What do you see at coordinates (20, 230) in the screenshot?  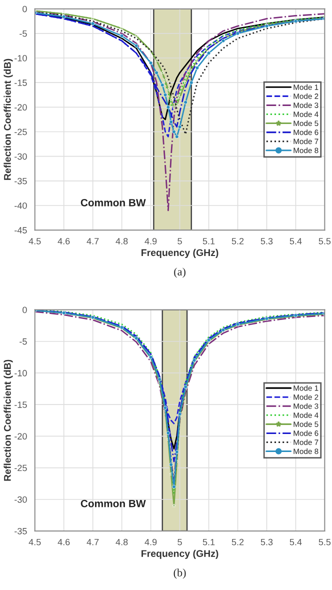 I see `y-tick-label: -45` at bounding box center [20, 230].